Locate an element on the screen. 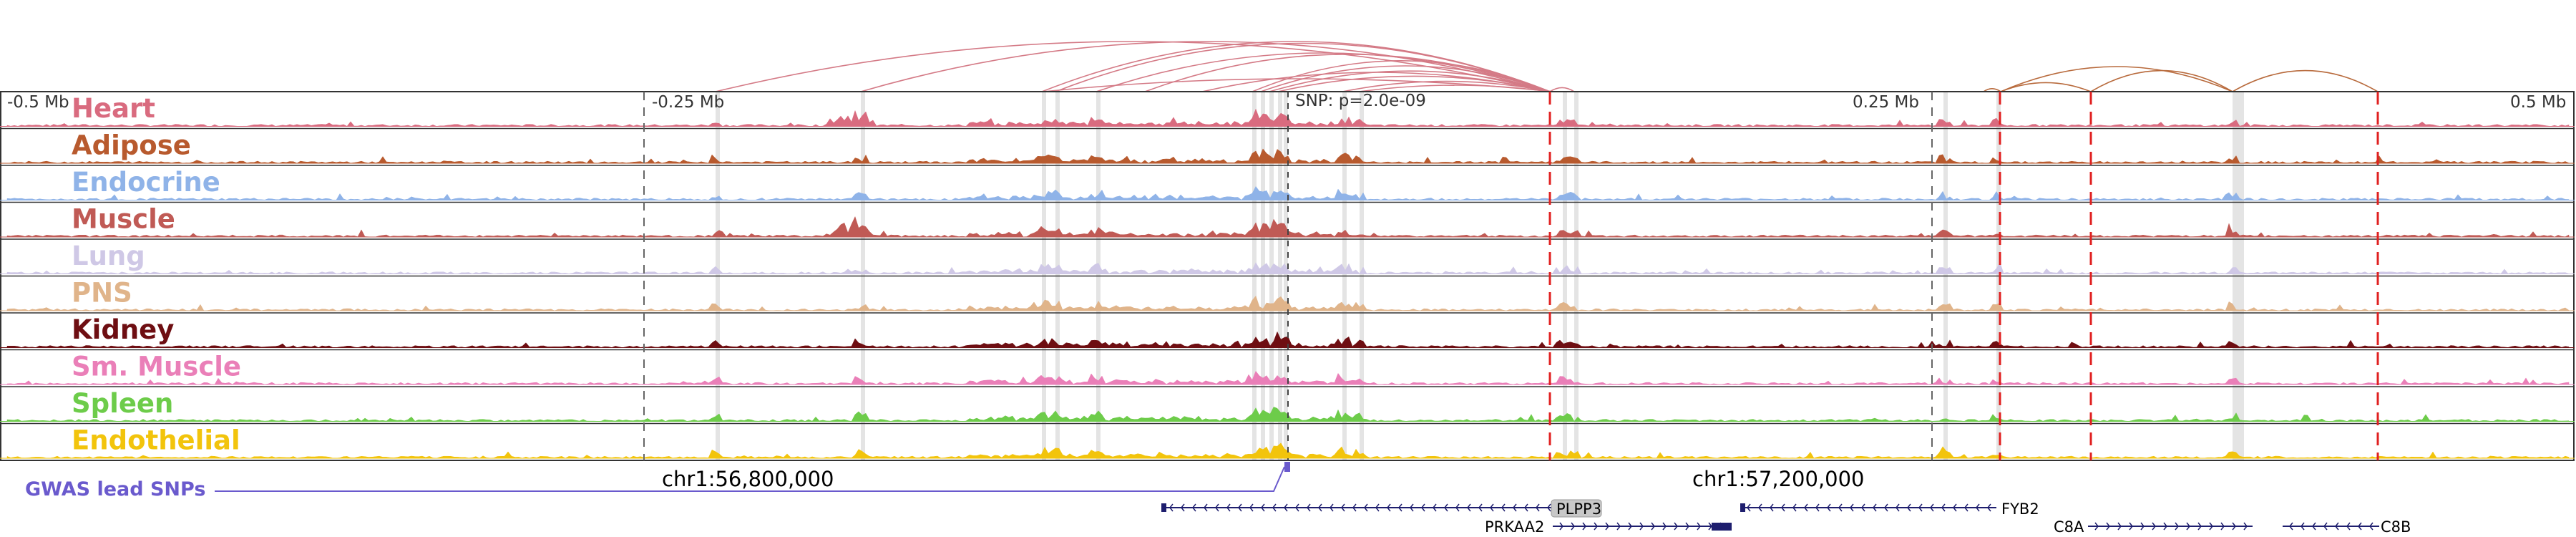  gene-c8a: C8A is located at coordinates (2153, 527).